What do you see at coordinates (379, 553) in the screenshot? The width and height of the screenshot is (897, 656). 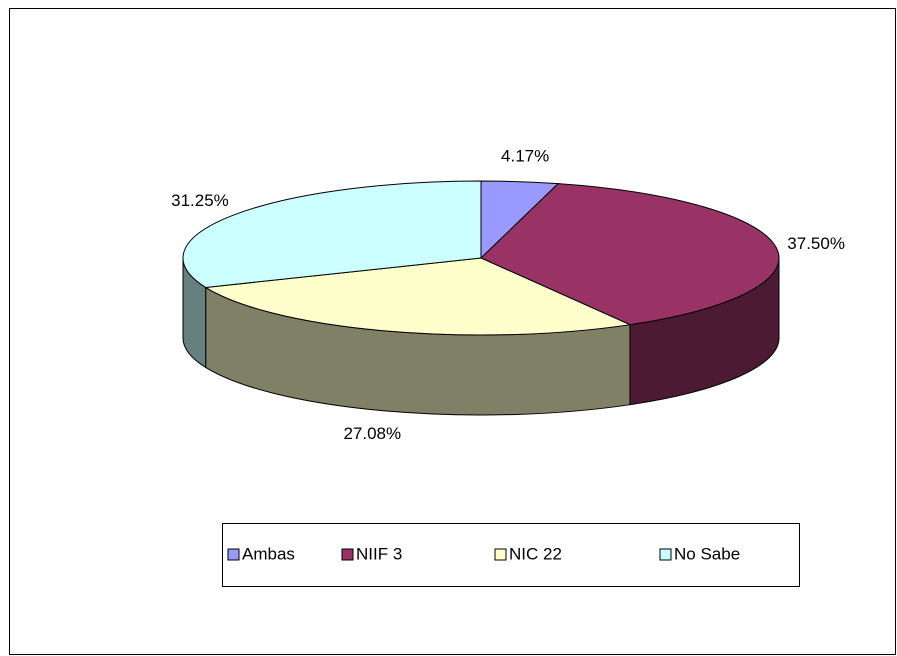 I see `legend-label: NIIF 3` at bounding box center [379, 553].